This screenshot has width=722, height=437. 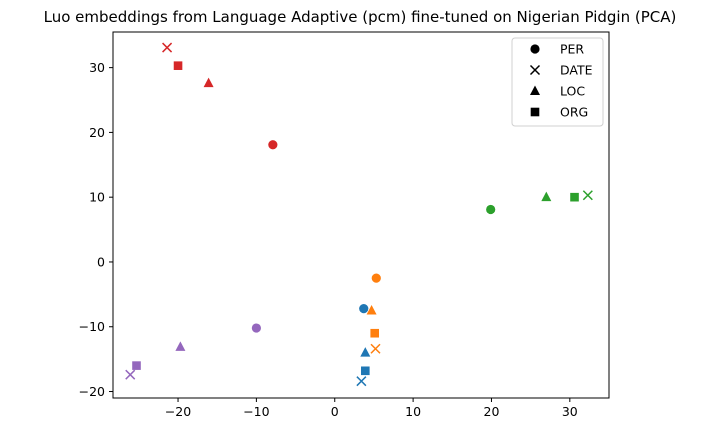 I want to click on data-point-date-green, so click(x=587, y=195).